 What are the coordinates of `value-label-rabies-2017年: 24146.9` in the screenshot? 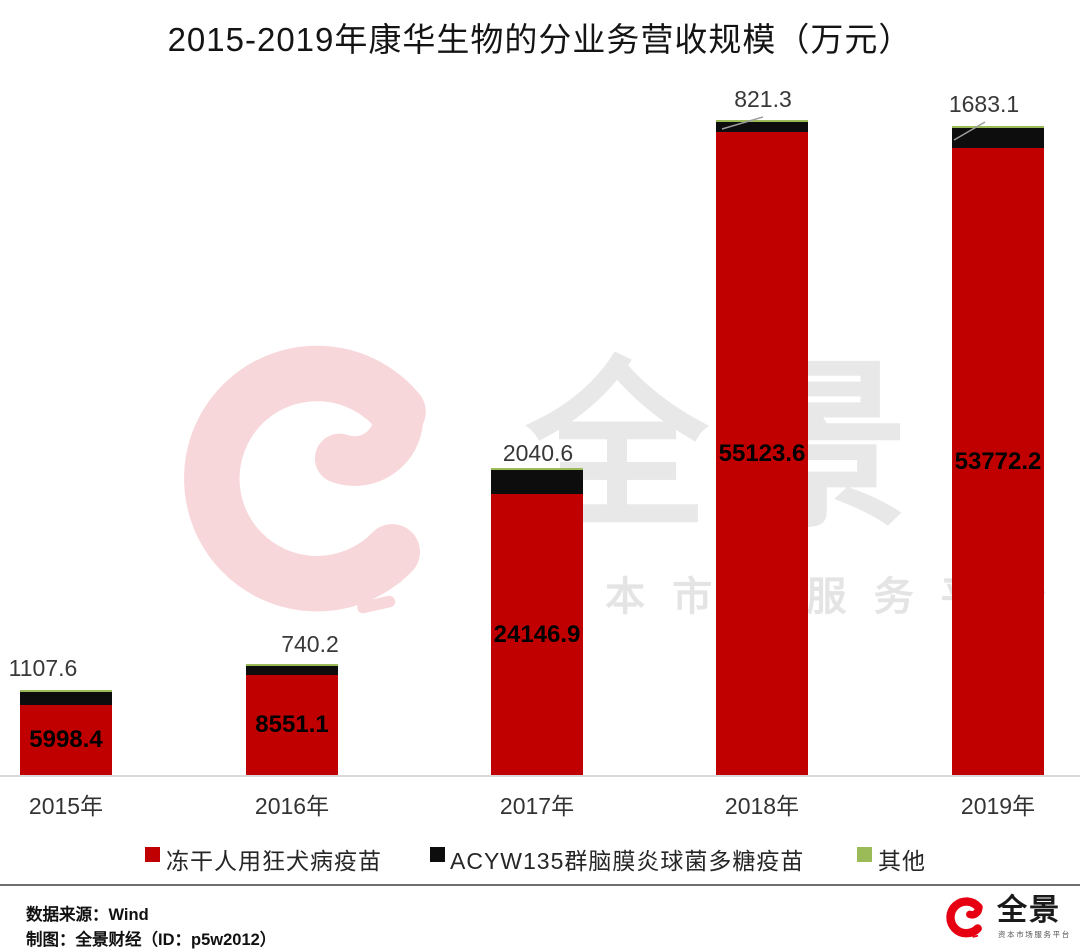 It's located at (537, 634).